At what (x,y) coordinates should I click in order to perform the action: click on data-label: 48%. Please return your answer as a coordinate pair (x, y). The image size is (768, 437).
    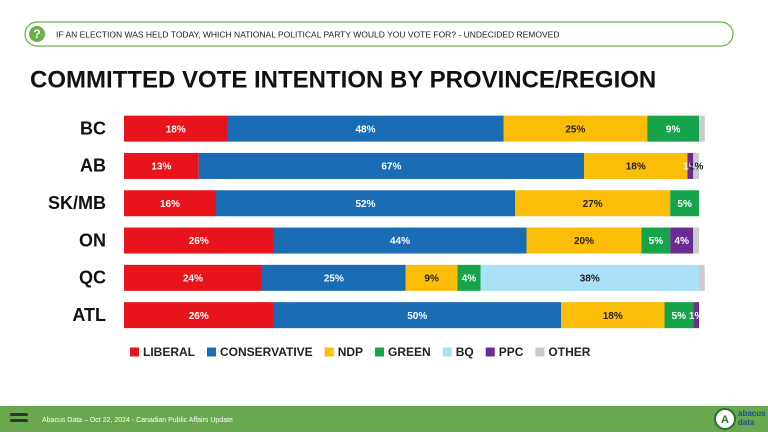
    Looking at the image, I should click on (365, 129).